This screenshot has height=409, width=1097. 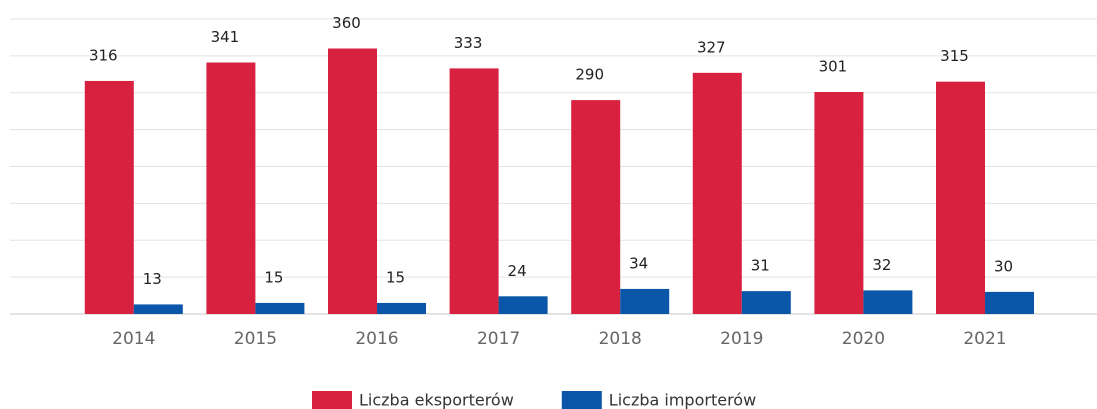 I want to click on value-label: 315, so click(x=954, y=56).